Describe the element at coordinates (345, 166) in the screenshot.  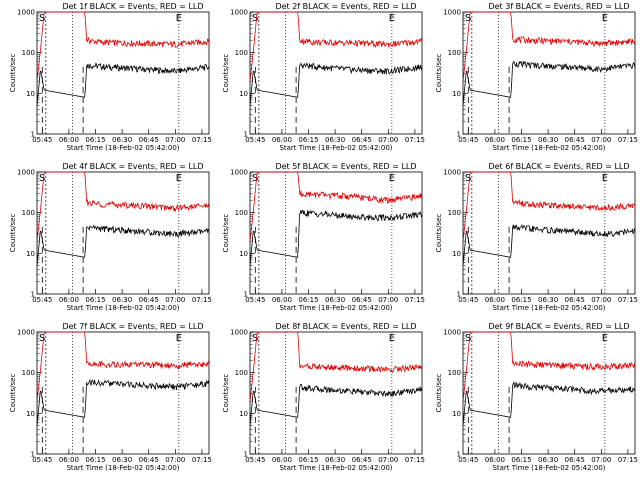
I see `panel-title: Det 5f BLACK = Events, RED = LLD` at that location.